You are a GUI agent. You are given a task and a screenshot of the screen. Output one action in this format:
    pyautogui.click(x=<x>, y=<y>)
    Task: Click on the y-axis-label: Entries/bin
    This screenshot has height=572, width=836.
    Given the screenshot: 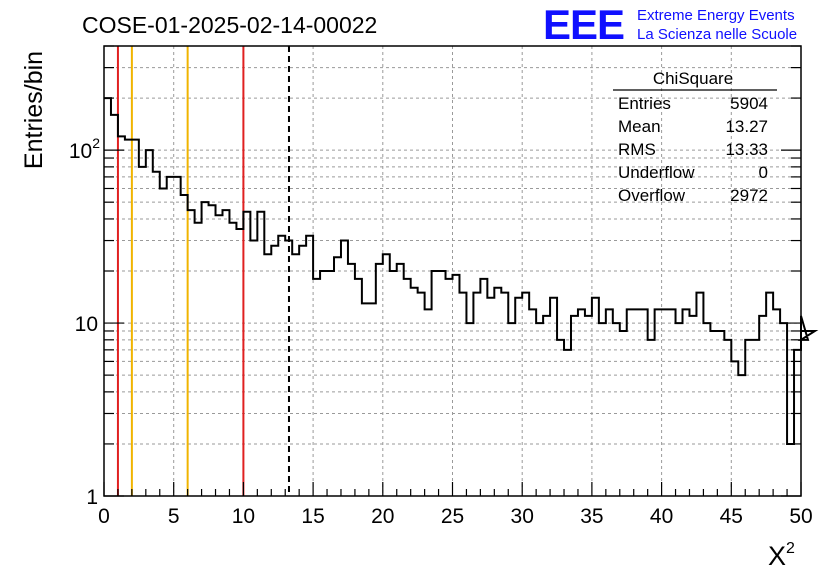 What is the action you would take?
    pyautogui.click(x=34, y=110)
    